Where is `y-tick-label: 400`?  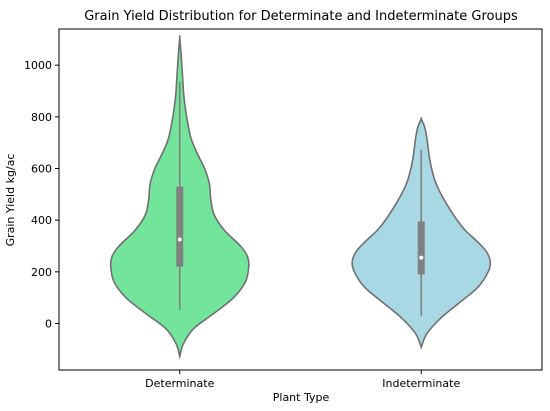 y-tick-label: 400 is located at coordinates (41, 220).